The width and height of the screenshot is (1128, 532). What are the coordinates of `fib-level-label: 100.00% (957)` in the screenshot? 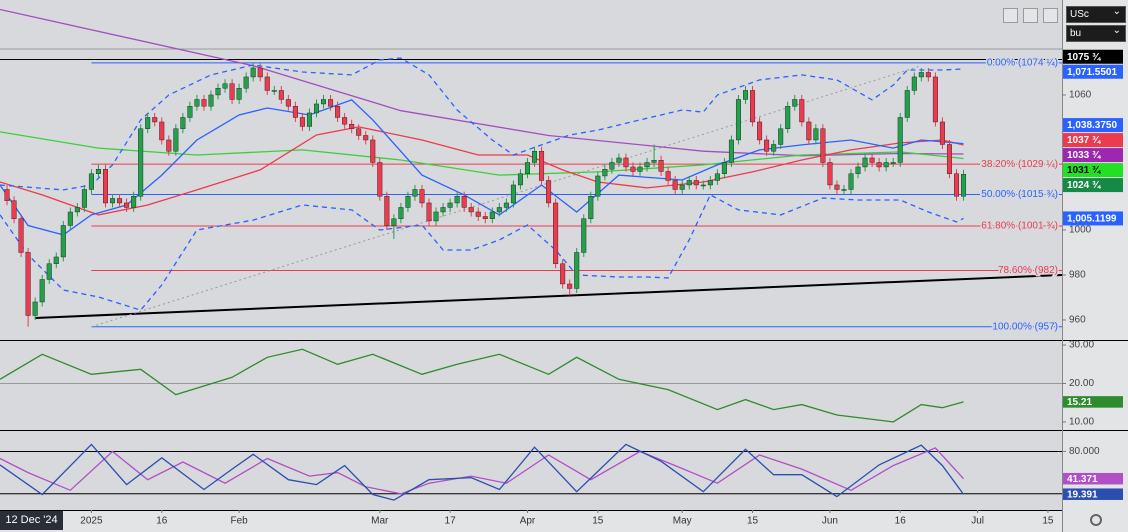 It's located at (1025, 326).